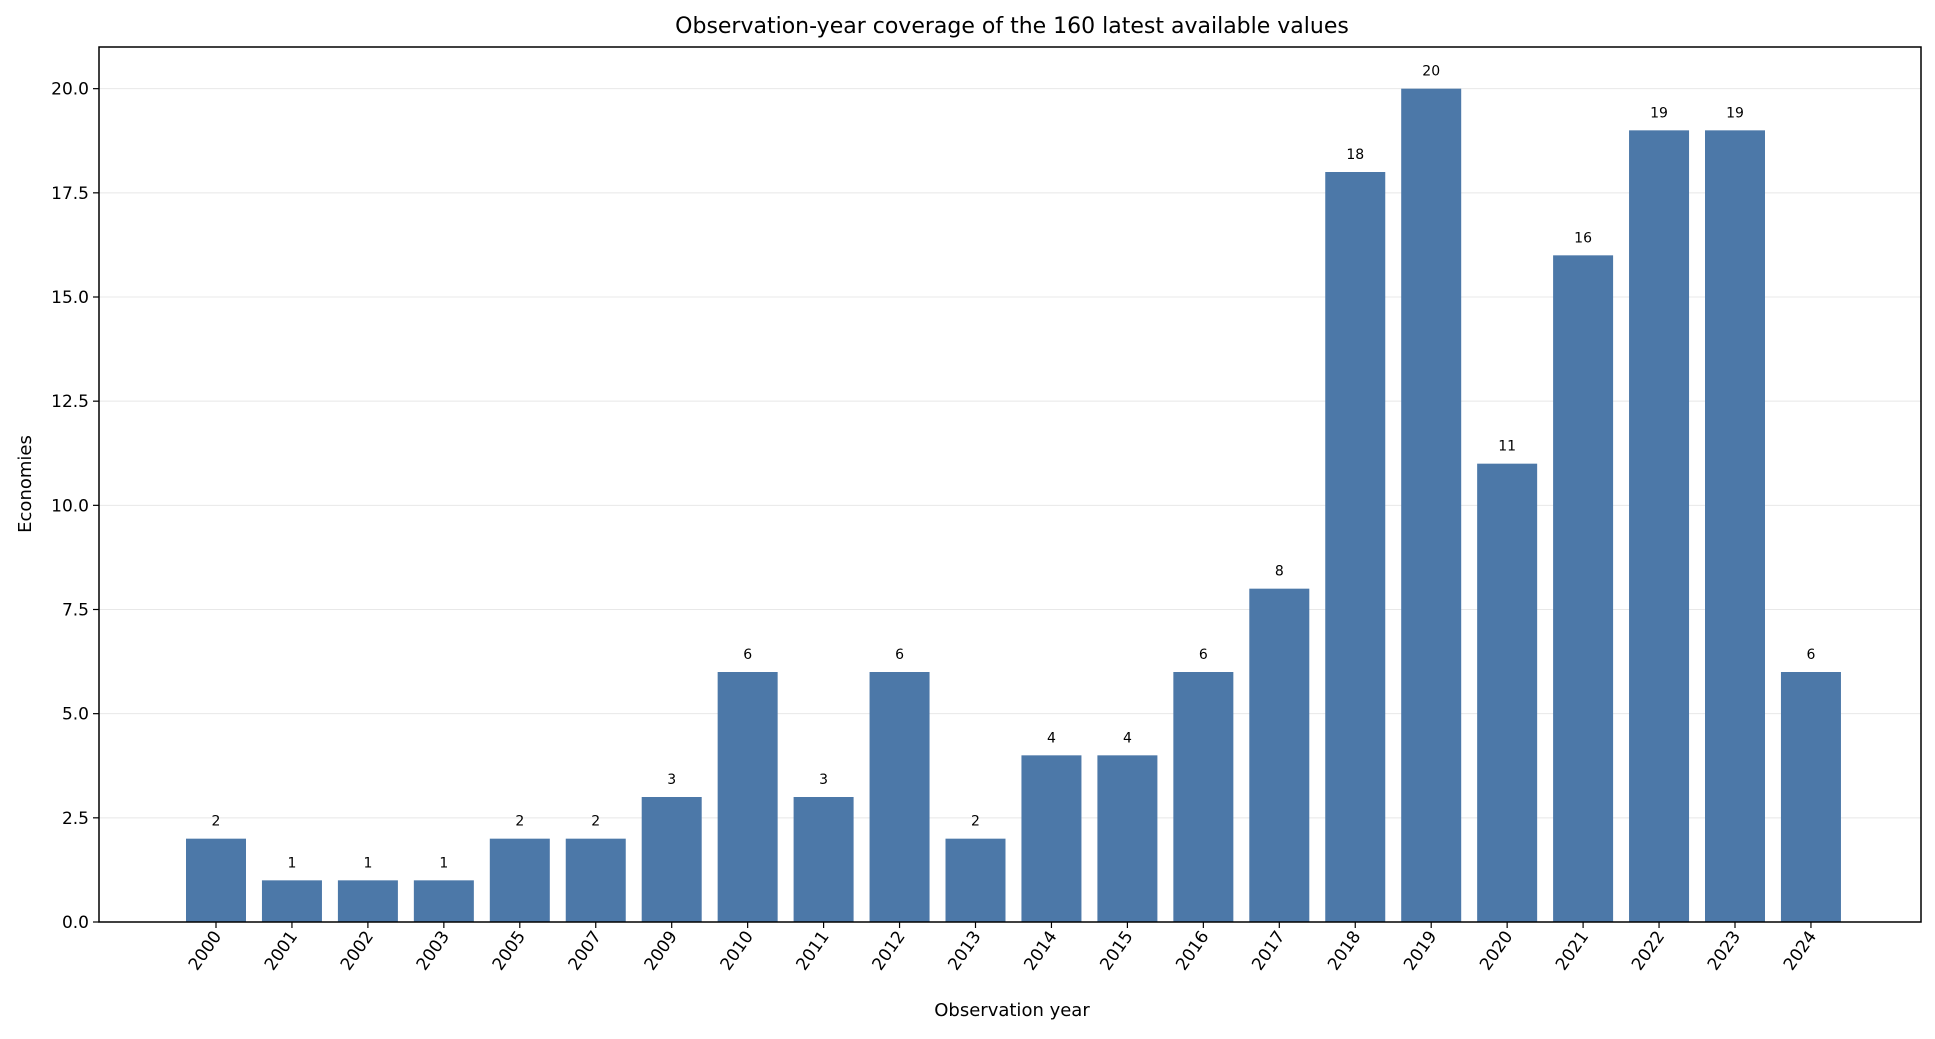 The height and width of the screenshot is (1039, 1935). I want to click on data-label-2019: 20, so click(1431, 72).